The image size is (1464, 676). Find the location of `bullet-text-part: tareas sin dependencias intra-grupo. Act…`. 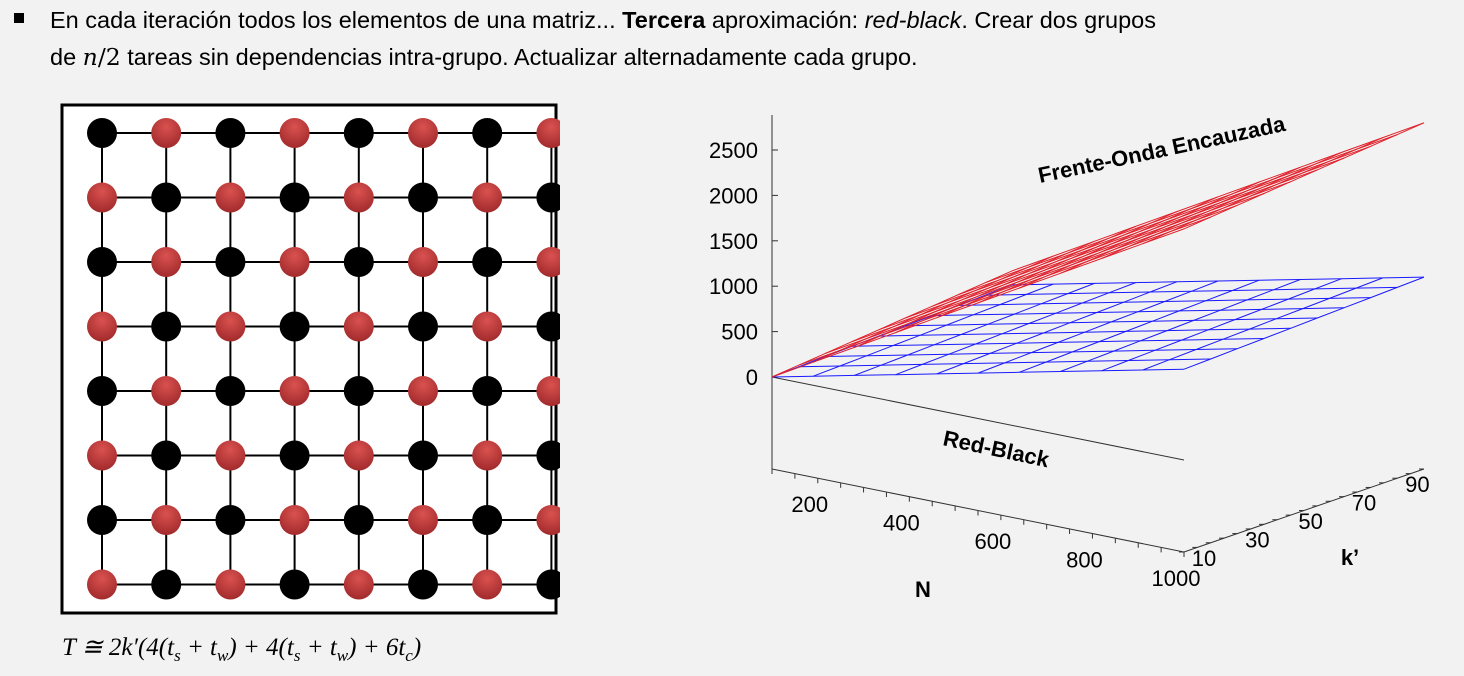

bullet-text-part: tareas sin dependencias intra-grupo. Act… is located at coordinates (519, 57).